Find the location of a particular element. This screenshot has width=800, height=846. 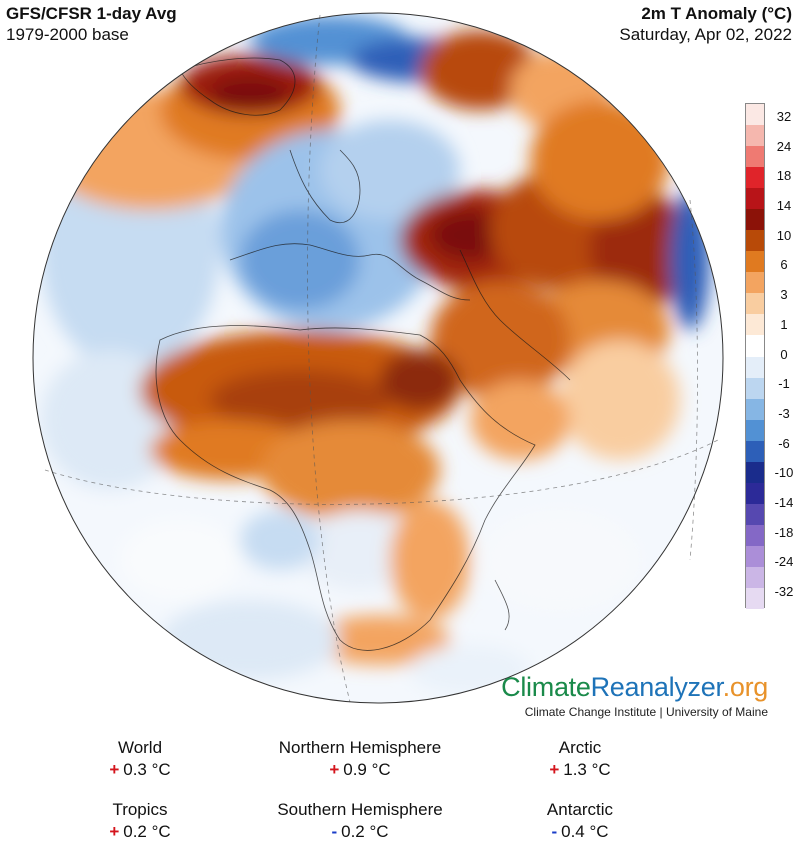

color-scale-label: -32 is located at coordinates (784, 591).